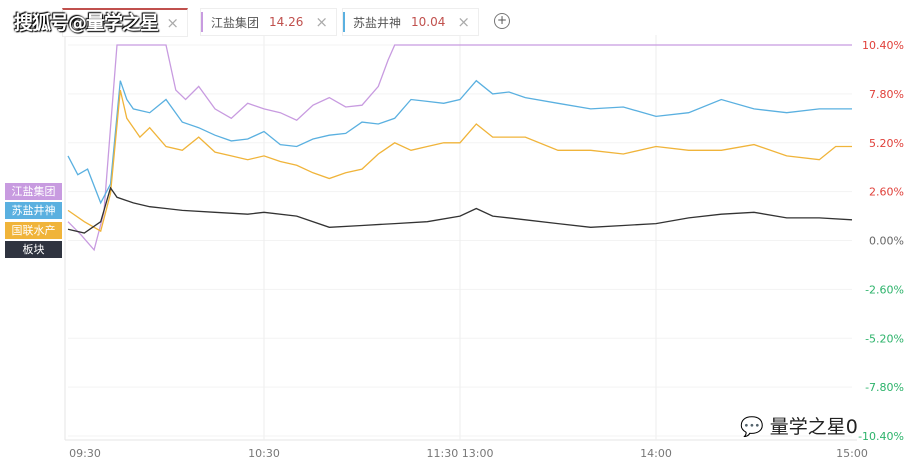 The width and height of the screenshot is (908, 467). What do you see at coordinates (264, 453) in the screenshot?
I see `x-tick-label: 10:30` at bounding box center [264, 453].